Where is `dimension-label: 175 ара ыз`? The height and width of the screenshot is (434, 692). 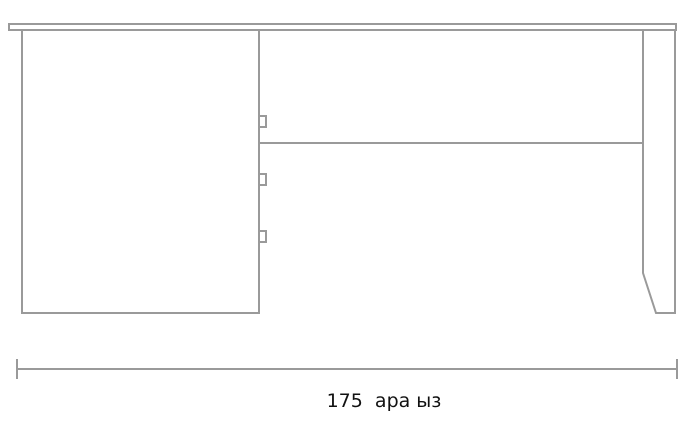 dimension-label: 175 ара ыз is located at coordinates (365, 401).